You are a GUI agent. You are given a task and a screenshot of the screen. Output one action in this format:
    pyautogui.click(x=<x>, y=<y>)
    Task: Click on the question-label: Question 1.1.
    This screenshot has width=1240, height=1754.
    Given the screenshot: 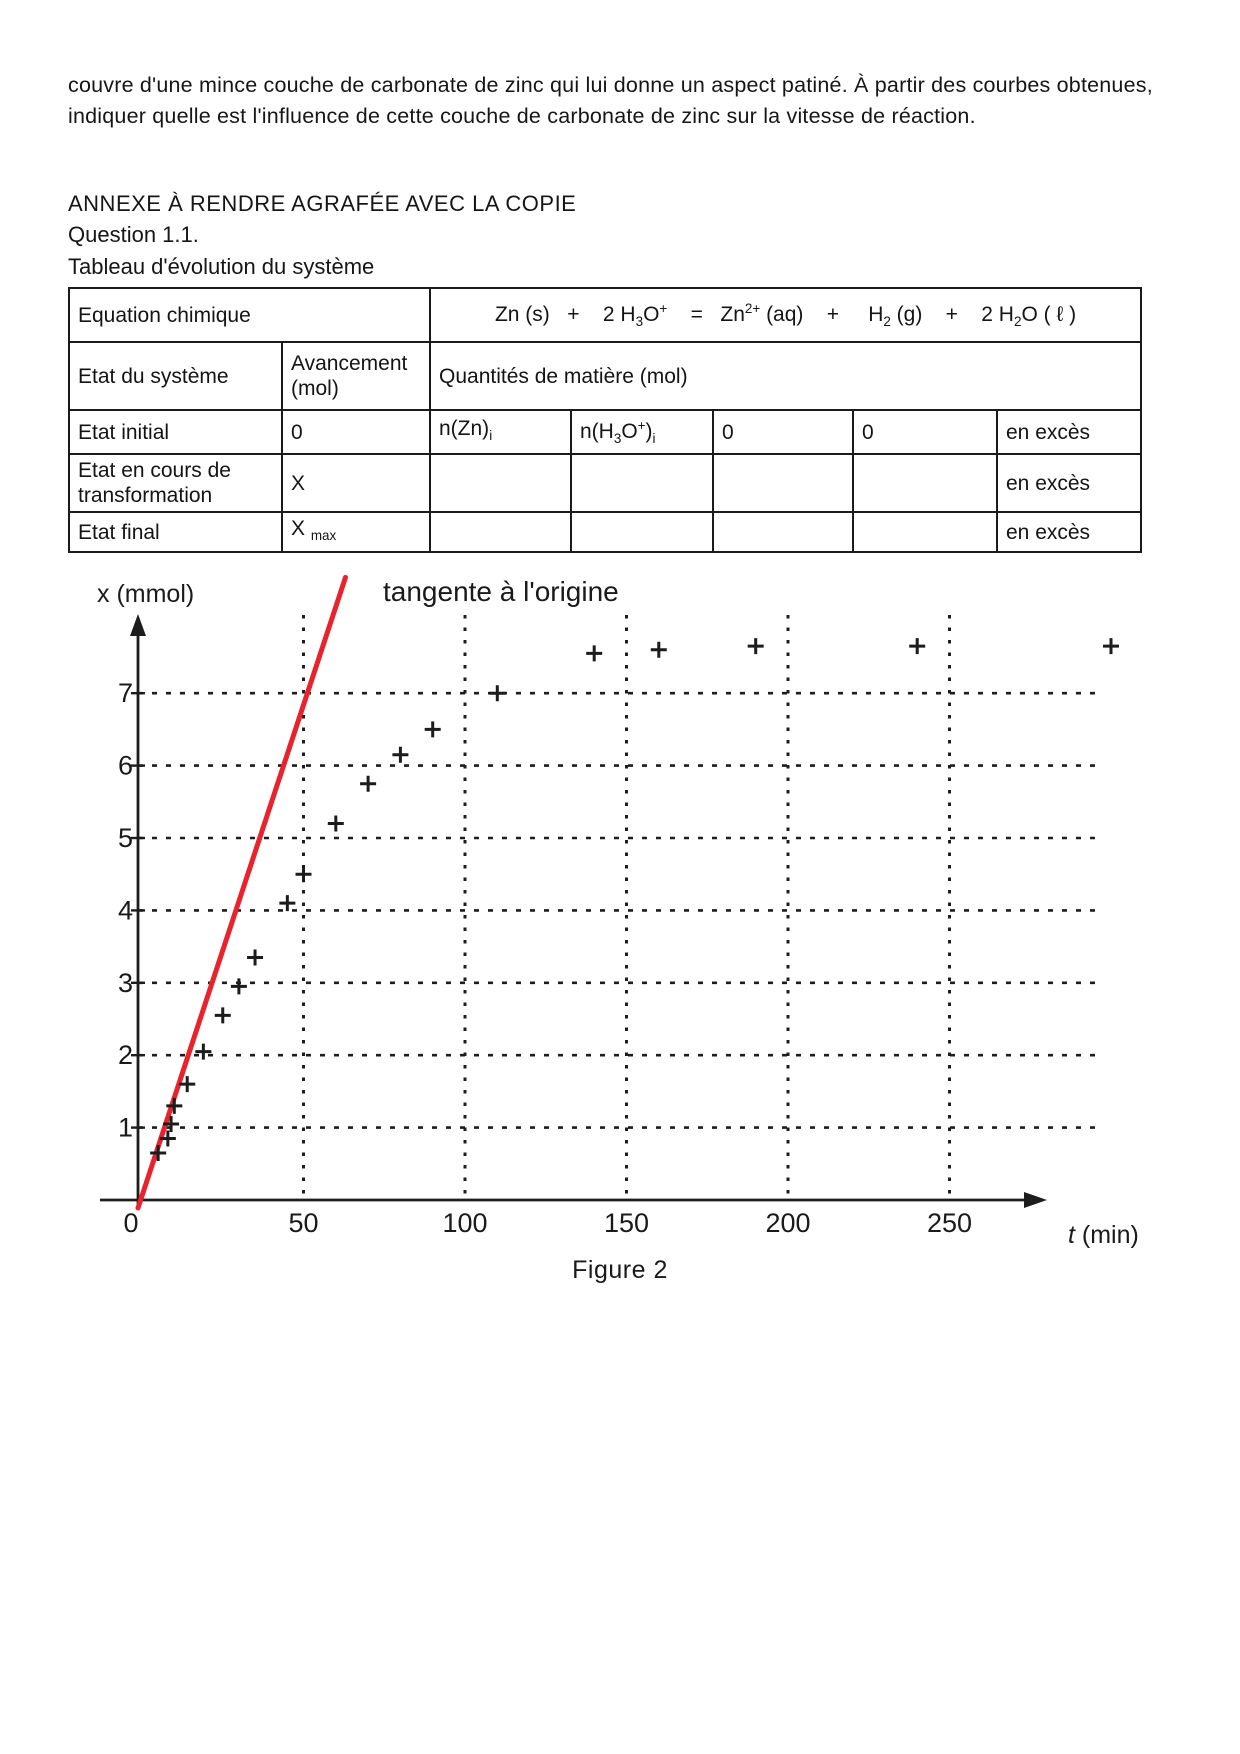 What is the action you would take?
    pyautogui.click(x=133, y=234)
    